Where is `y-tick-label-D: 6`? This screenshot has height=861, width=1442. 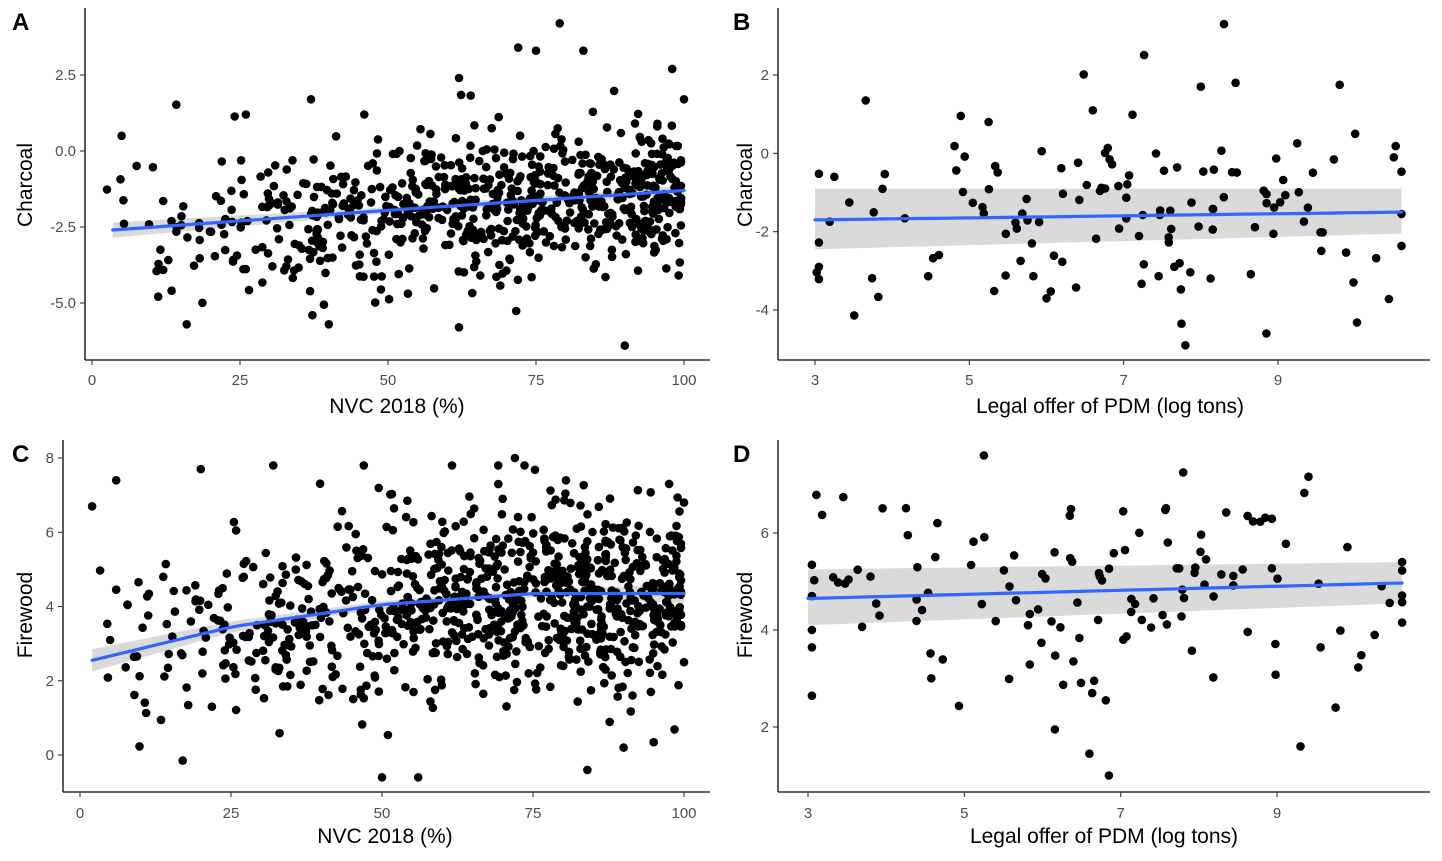
y-tick-label-D: 6 is located at coordinates (765, 533).